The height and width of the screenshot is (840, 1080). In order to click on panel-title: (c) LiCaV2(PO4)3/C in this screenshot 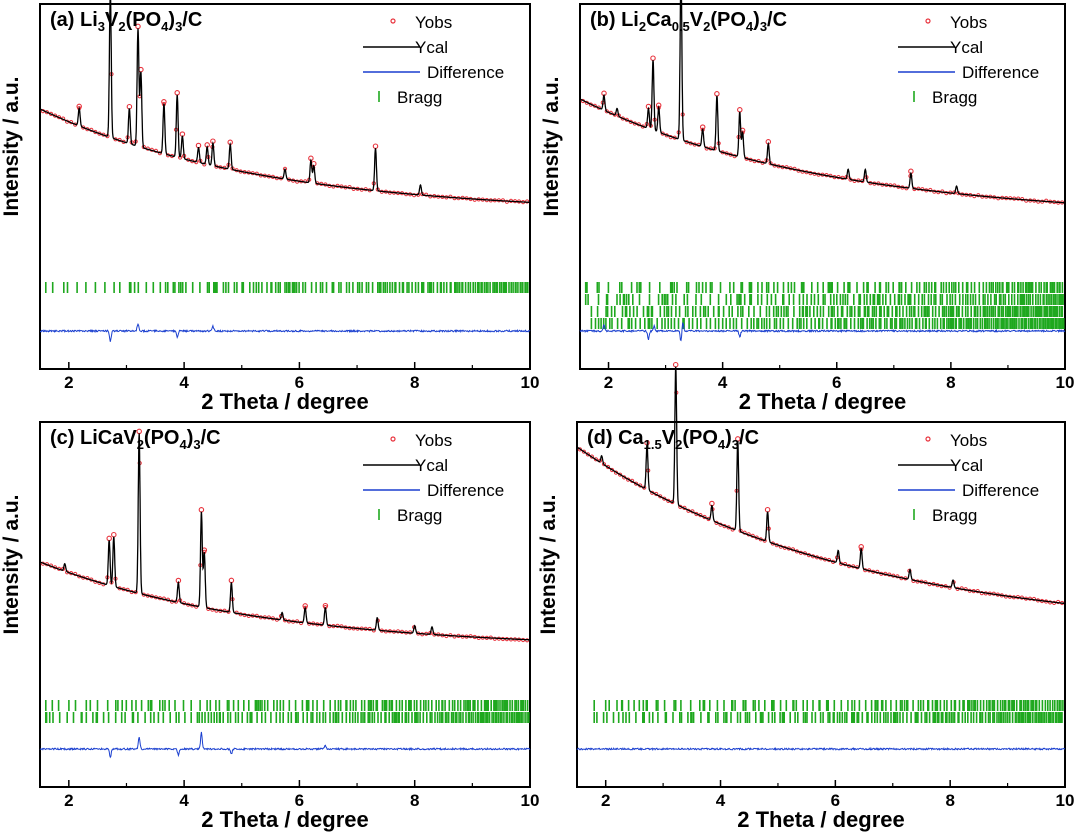, I will do `click(135, 439)`.